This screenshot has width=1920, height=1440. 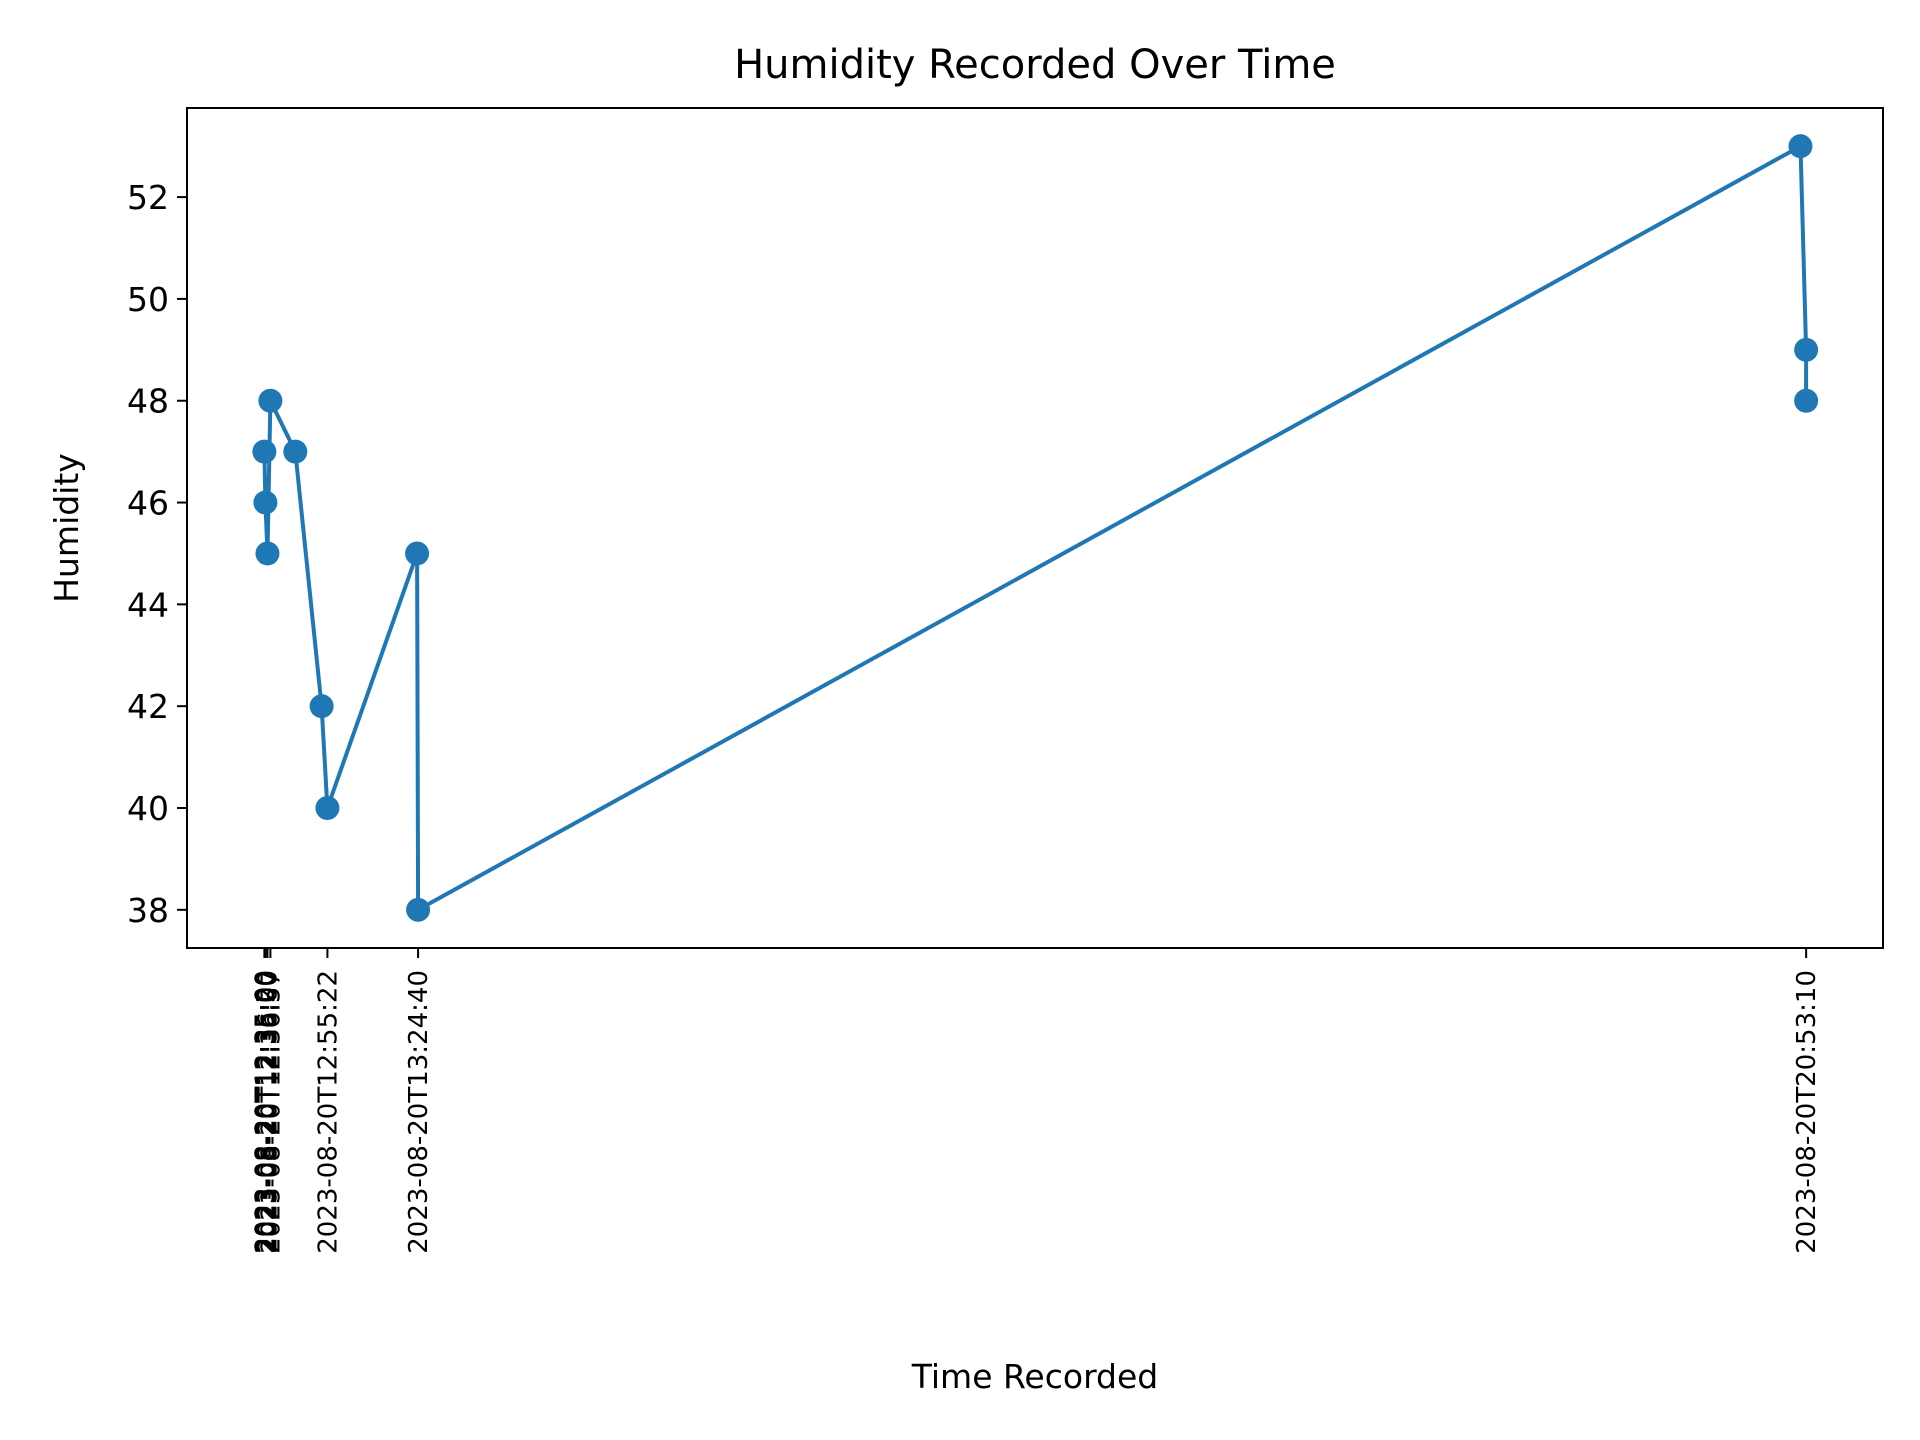 What do you see at coordinates (1035, 65) in the screenshot?
I see `chart-title: Humidity Recorded Over Time` at bounding box center [1035, 65].